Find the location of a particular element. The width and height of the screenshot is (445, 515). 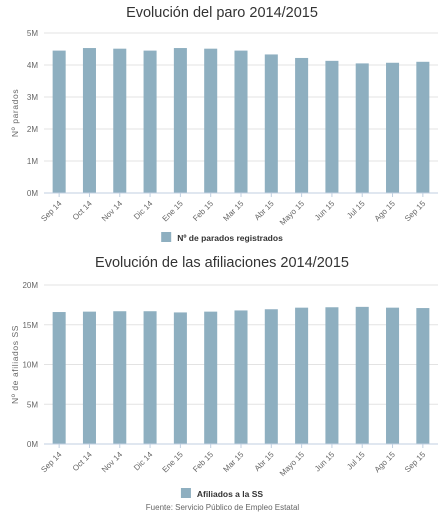

legend-label: Afiliados a la SS is located at coordinates (230, 494).